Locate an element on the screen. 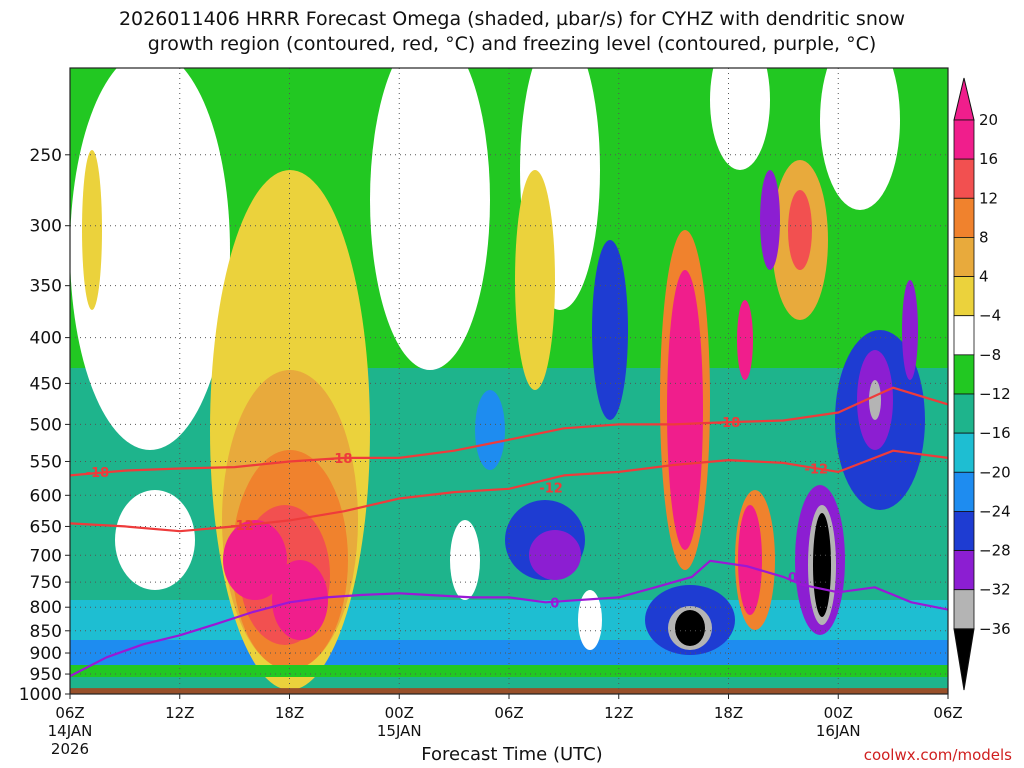 This screenshot has height=768, width=1024. shade-column-pink is located at coordinates (685, 410).